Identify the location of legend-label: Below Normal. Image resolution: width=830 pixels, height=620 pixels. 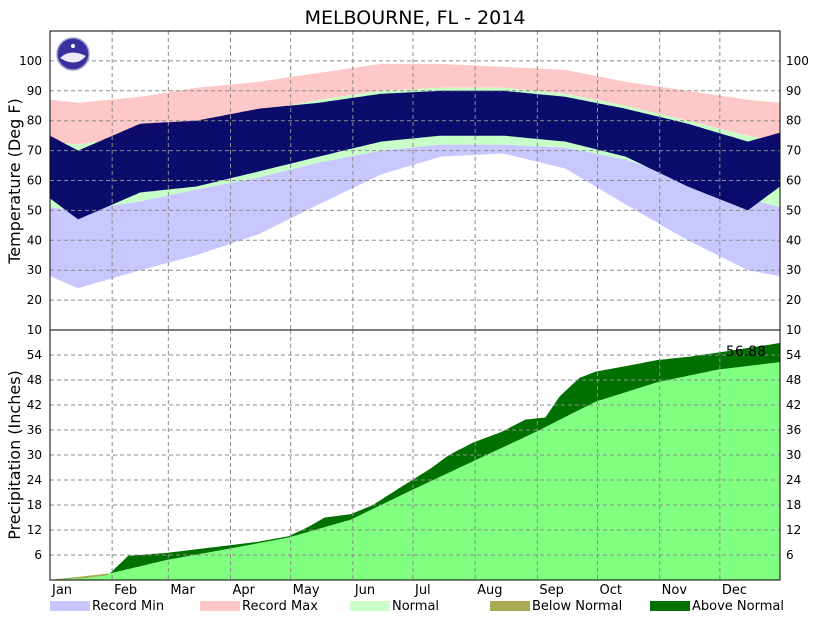
(577, 606).